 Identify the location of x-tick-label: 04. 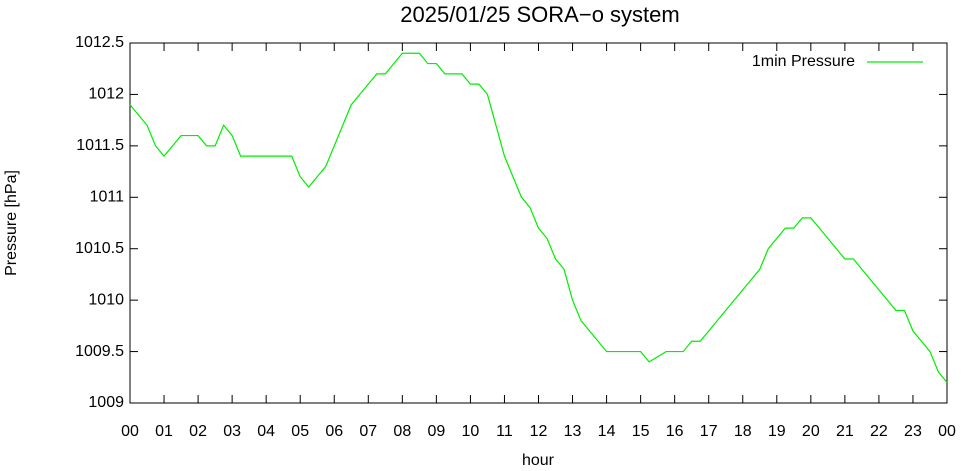
(266, 431).